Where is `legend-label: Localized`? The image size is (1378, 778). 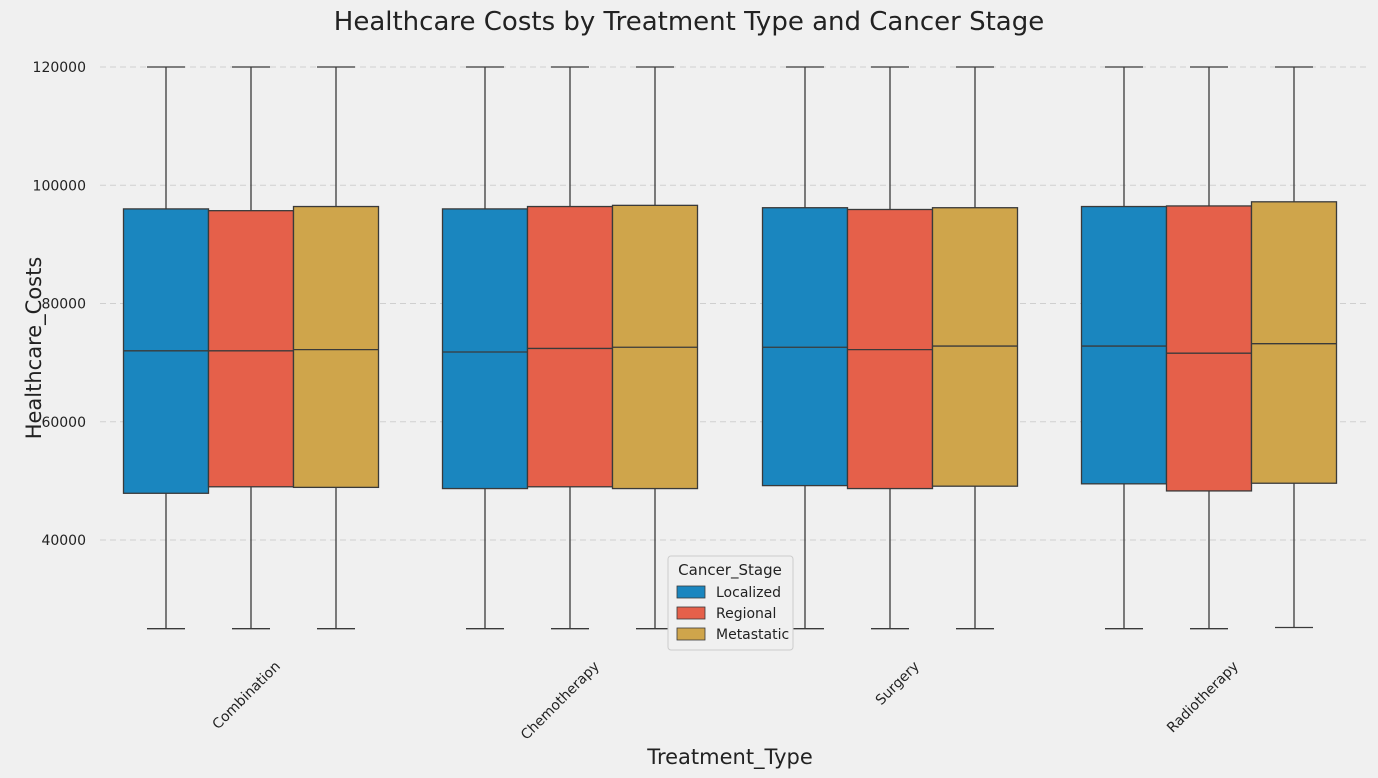 legend-label: Localized is located at coordinates (748, 593).